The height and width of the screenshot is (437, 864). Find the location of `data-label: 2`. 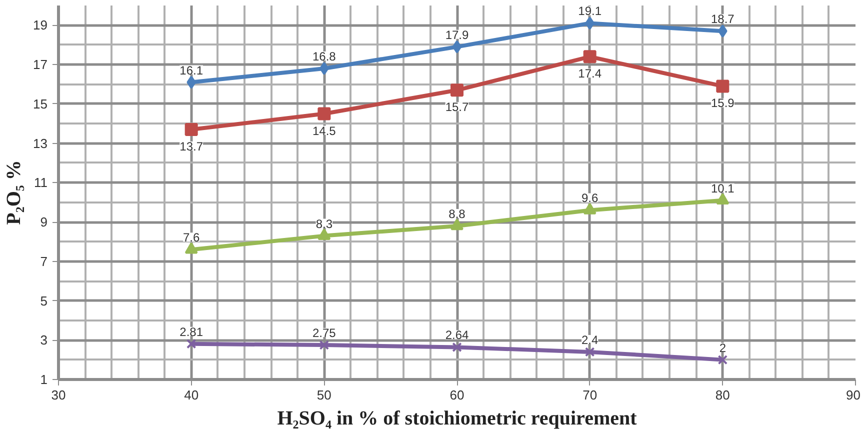

data-label: 2 is located at coordinates (722, 347).